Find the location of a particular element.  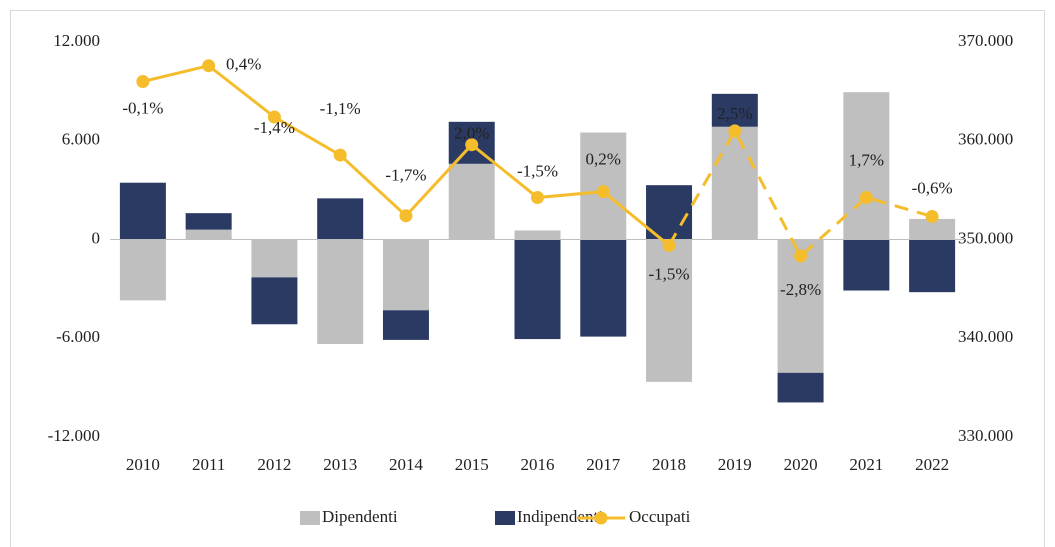

x-tick-label: 2017 is located at coordinates (603, 464).